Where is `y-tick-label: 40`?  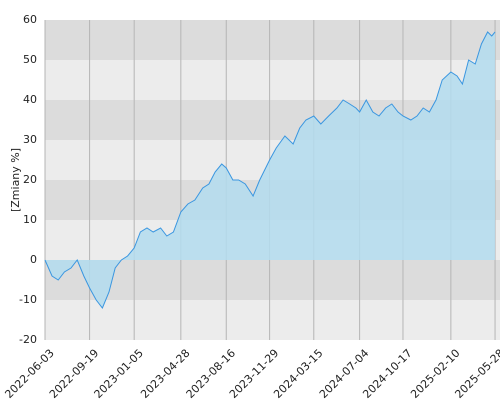
y-tick-label: 40 is located at coordinates (30, 99).